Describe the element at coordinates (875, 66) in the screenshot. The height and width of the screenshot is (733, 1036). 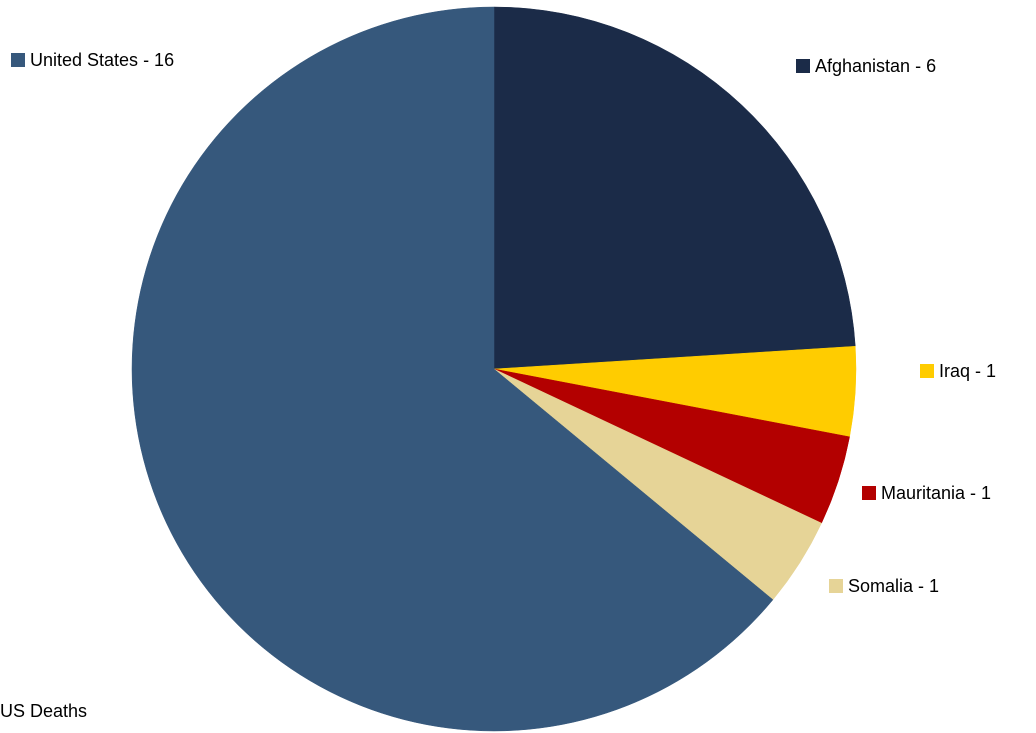
I see `slice-label: Afghanistan - 6` at that location.